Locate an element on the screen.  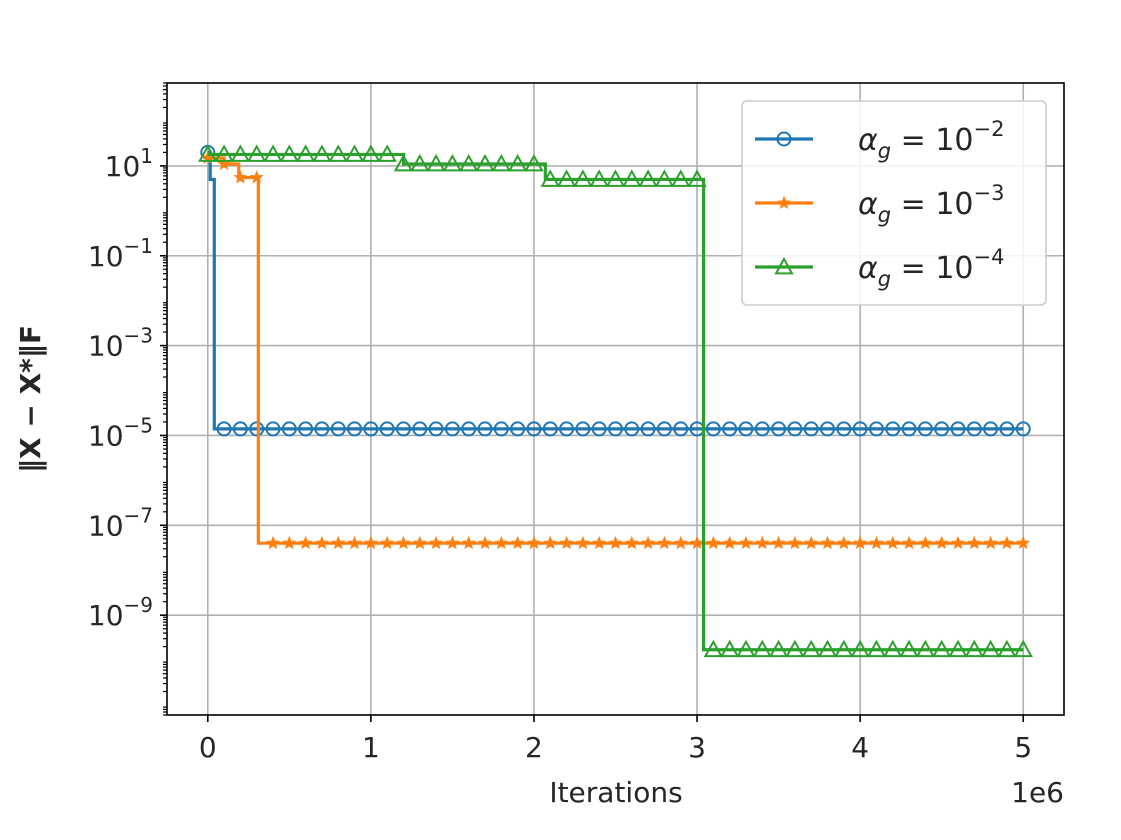
y-axis-label: ‖X − X*‖F is located at coordinates (30, 399).